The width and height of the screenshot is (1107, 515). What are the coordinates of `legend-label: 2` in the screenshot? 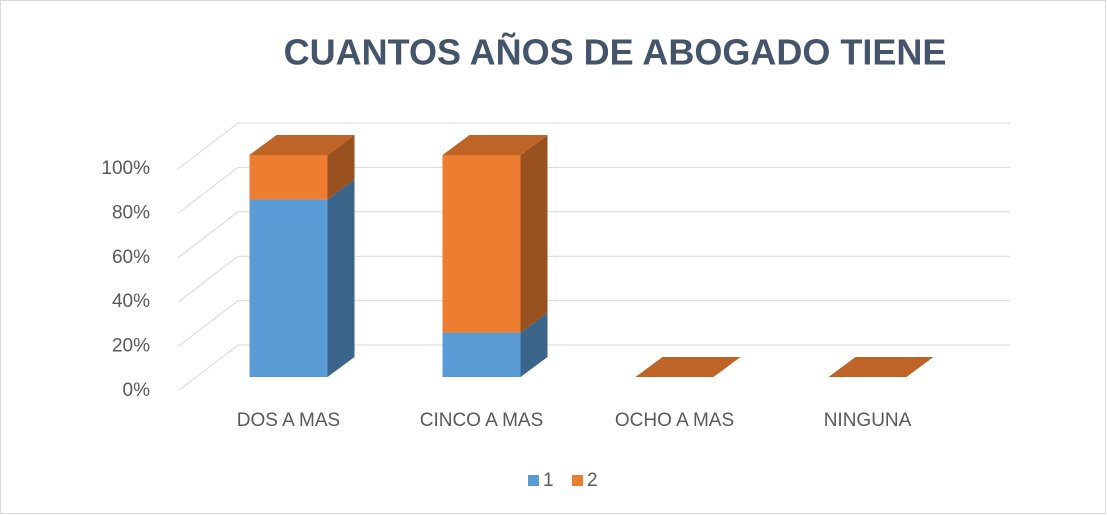 It's located at (592, 480).